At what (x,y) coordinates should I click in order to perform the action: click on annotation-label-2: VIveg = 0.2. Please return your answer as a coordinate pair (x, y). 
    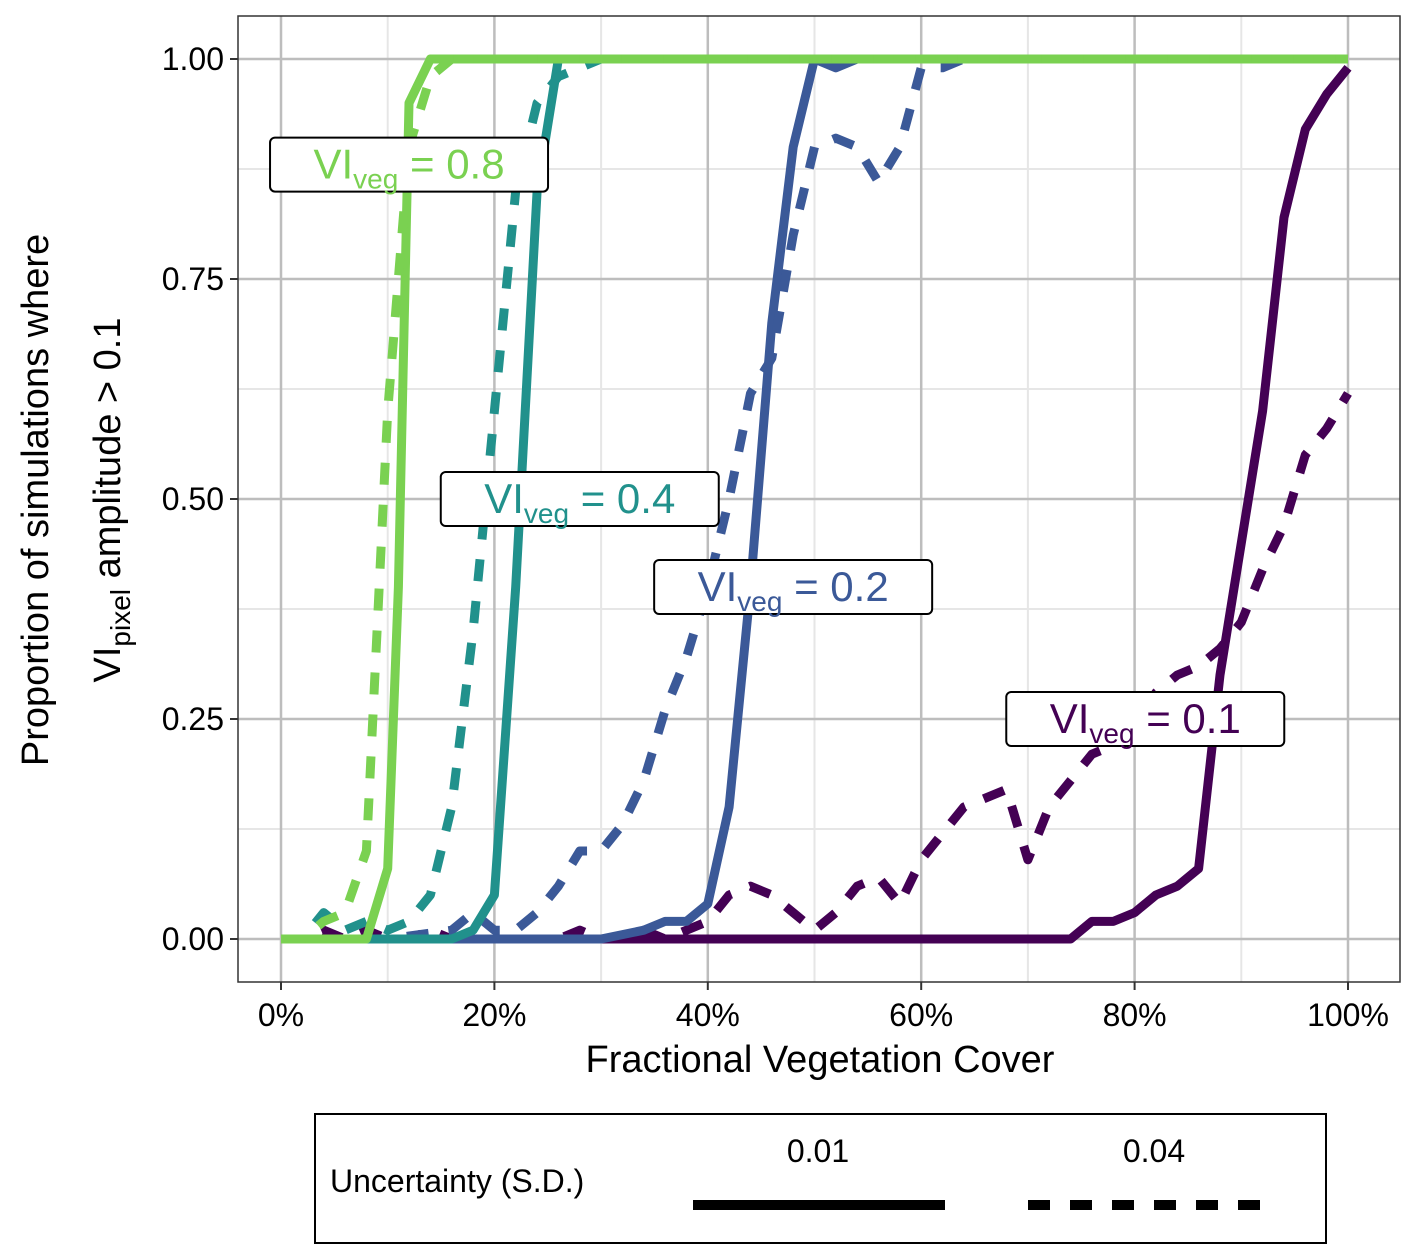
    Looking at the image, I should click on (793, 590).